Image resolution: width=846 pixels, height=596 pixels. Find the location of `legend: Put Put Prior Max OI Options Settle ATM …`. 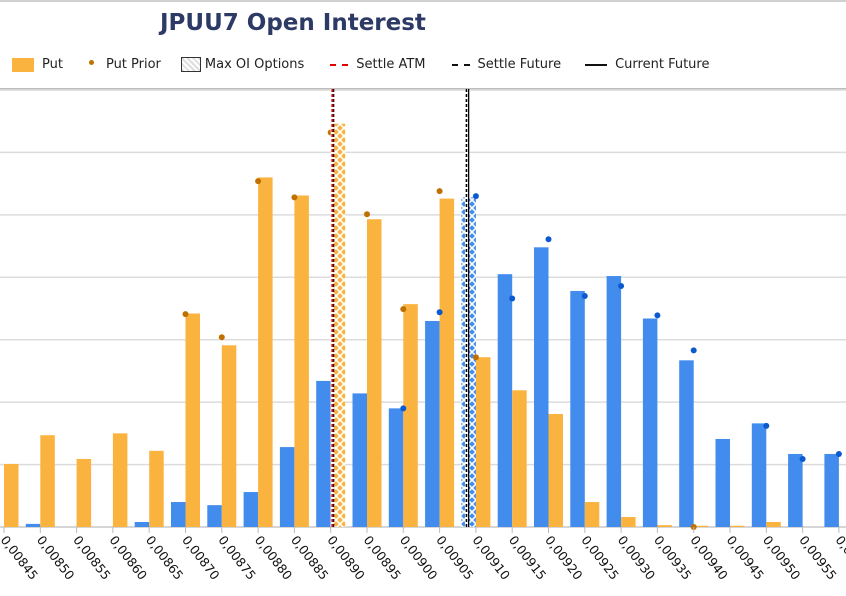

legend: Put Put Prior Max OI Options Settle ATM … is located at coordinates (370, 64).